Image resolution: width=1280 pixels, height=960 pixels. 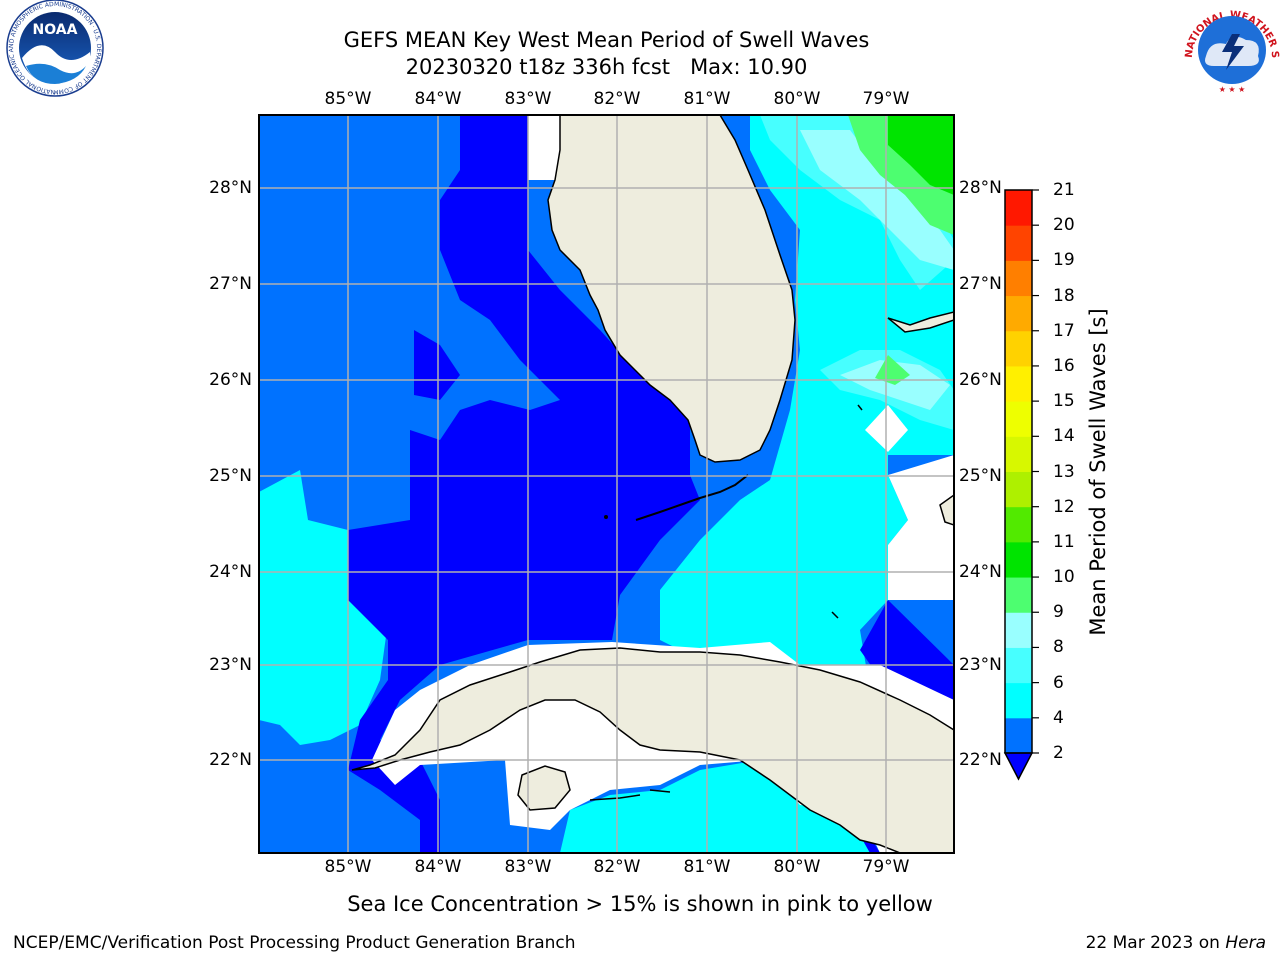 What do you see at coordinates (348, 99) in the screenshot?
I see `lon-label-top: 85°W` at bounding box center [348, 99].